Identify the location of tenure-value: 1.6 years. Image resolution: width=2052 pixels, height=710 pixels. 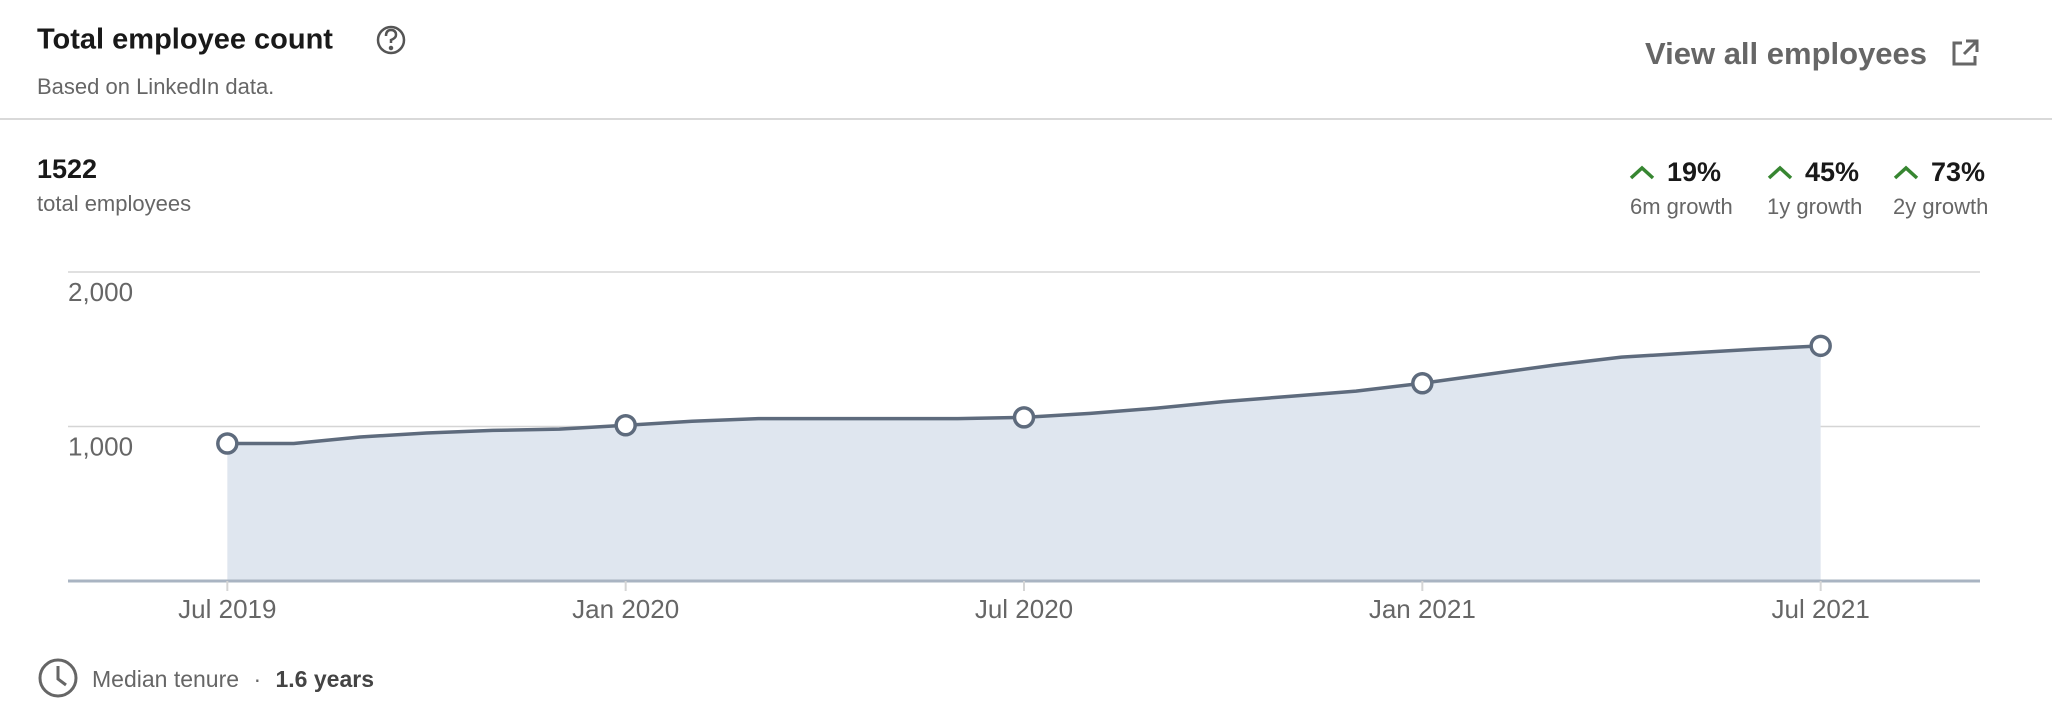
(325, 679).